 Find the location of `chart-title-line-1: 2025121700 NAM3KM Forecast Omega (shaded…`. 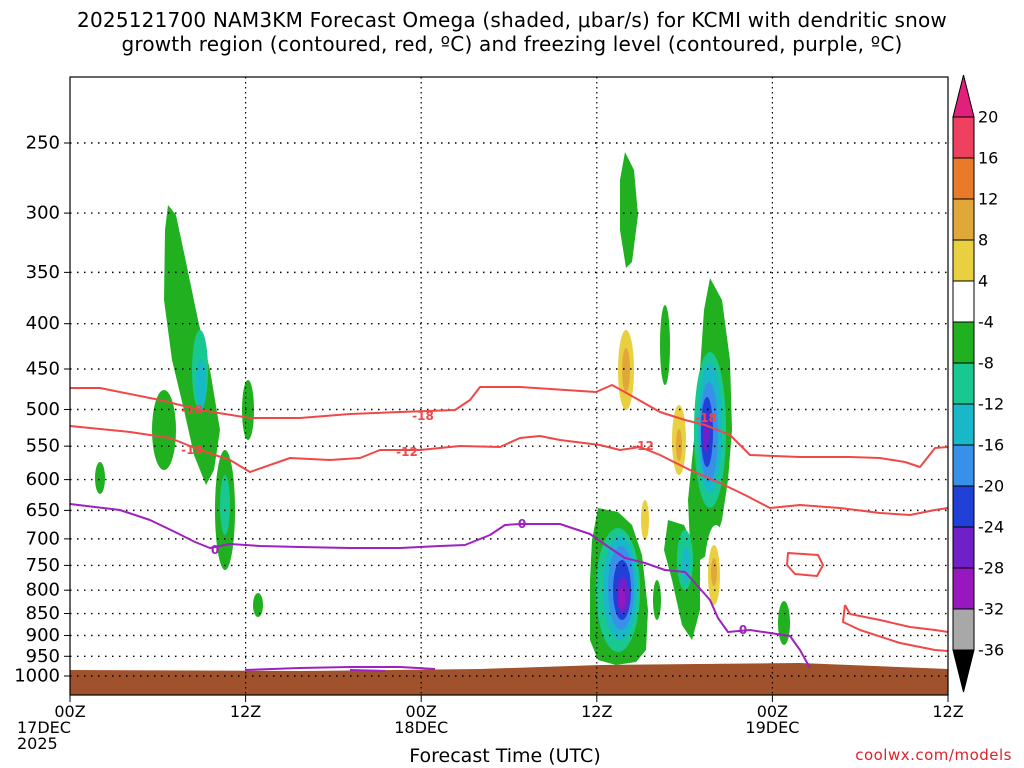

chart-title-line-1: 2025121700 NAM3KM Forecast Omega (shaded… is located at coordinates (512, 20).